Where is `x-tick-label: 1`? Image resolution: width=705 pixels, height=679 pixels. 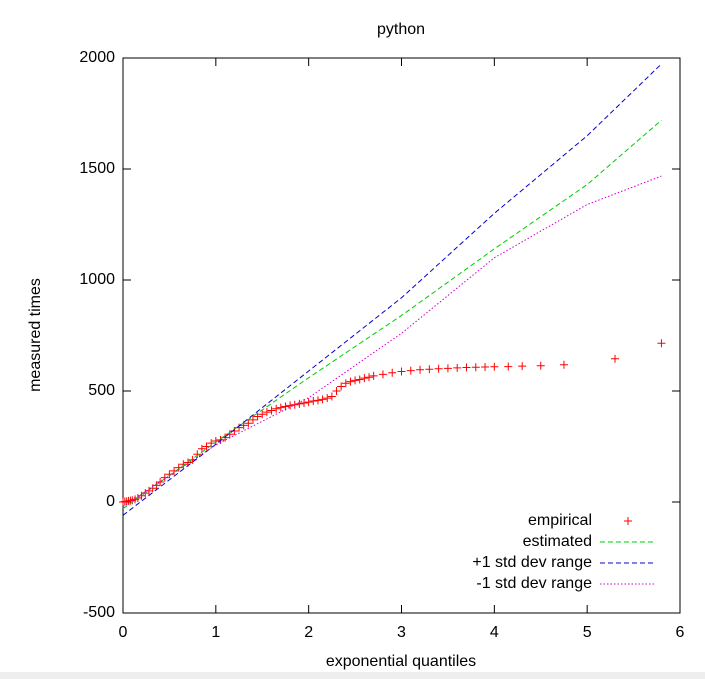 x-tick-label: 1 is located at coordinates (215, 632).